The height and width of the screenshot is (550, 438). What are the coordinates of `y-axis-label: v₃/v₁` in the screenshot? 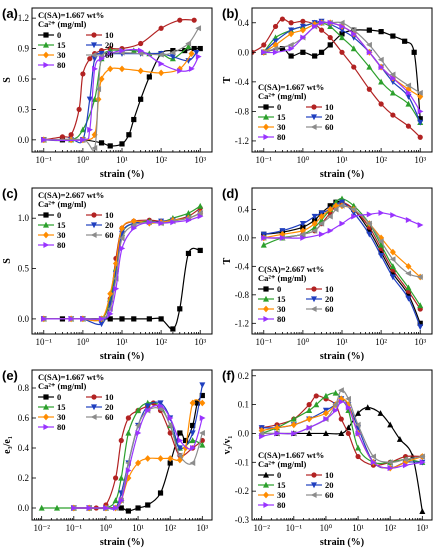 It's located at (227, 445).